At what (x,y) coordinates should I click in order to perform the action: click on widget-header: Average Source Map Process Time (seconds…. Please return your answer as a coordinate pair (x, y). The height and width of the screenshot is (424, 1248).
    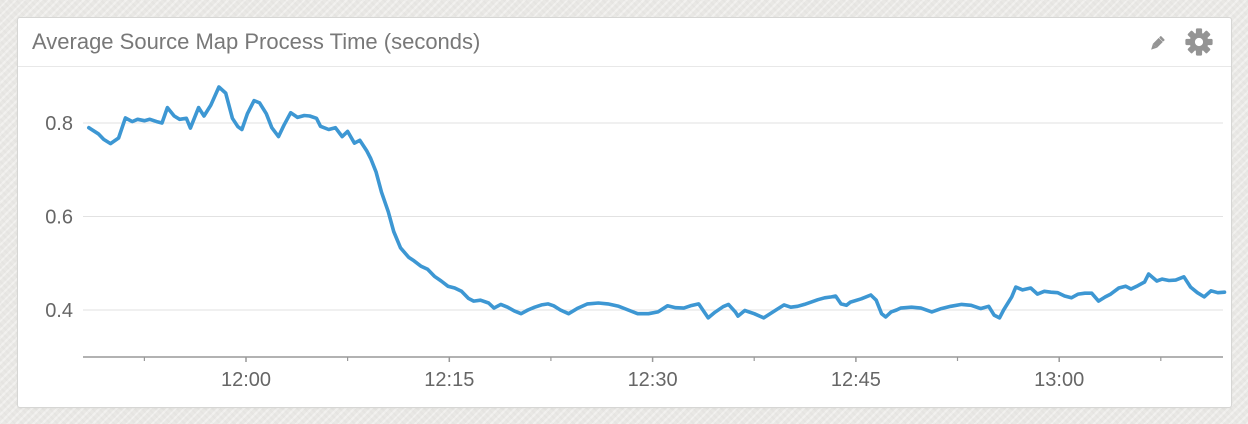
    Looking at the image, I should click on (624, 42).